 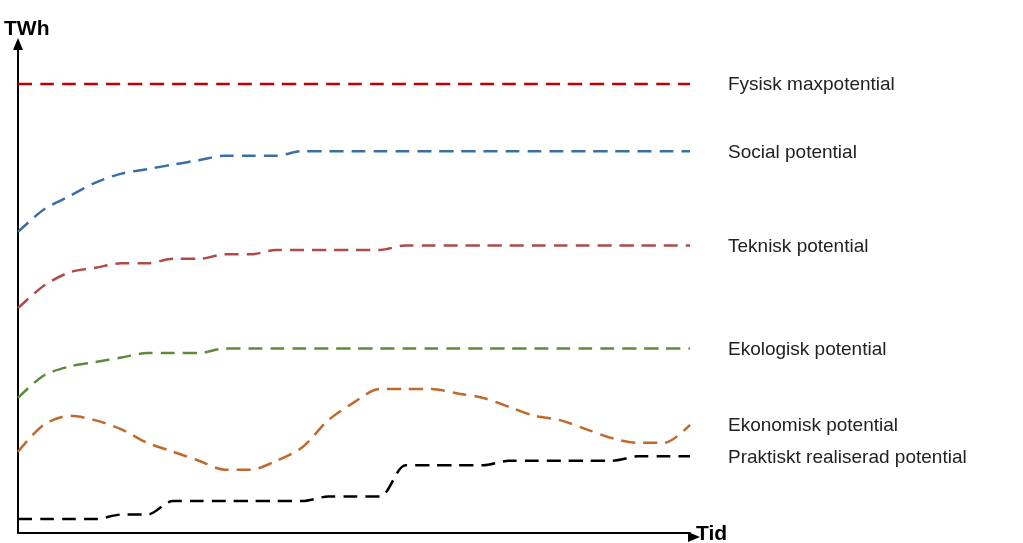 What do you see at coordinates (811, 84) in the screenshot?
I see `series-label: Fysisk maxpotential` at bounding box center [811, 84].